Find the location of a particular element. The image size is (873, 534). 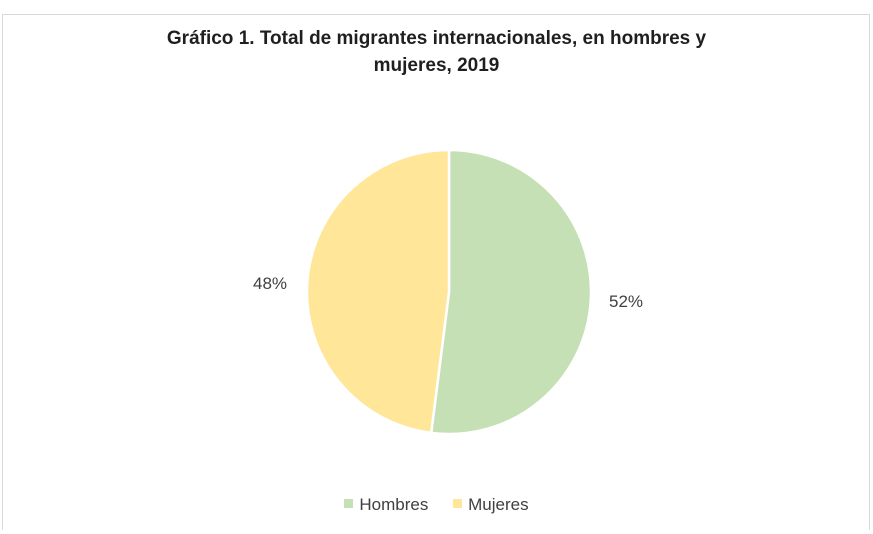

legend-item-hombres: Hombres is located at coordinates (386, 505).